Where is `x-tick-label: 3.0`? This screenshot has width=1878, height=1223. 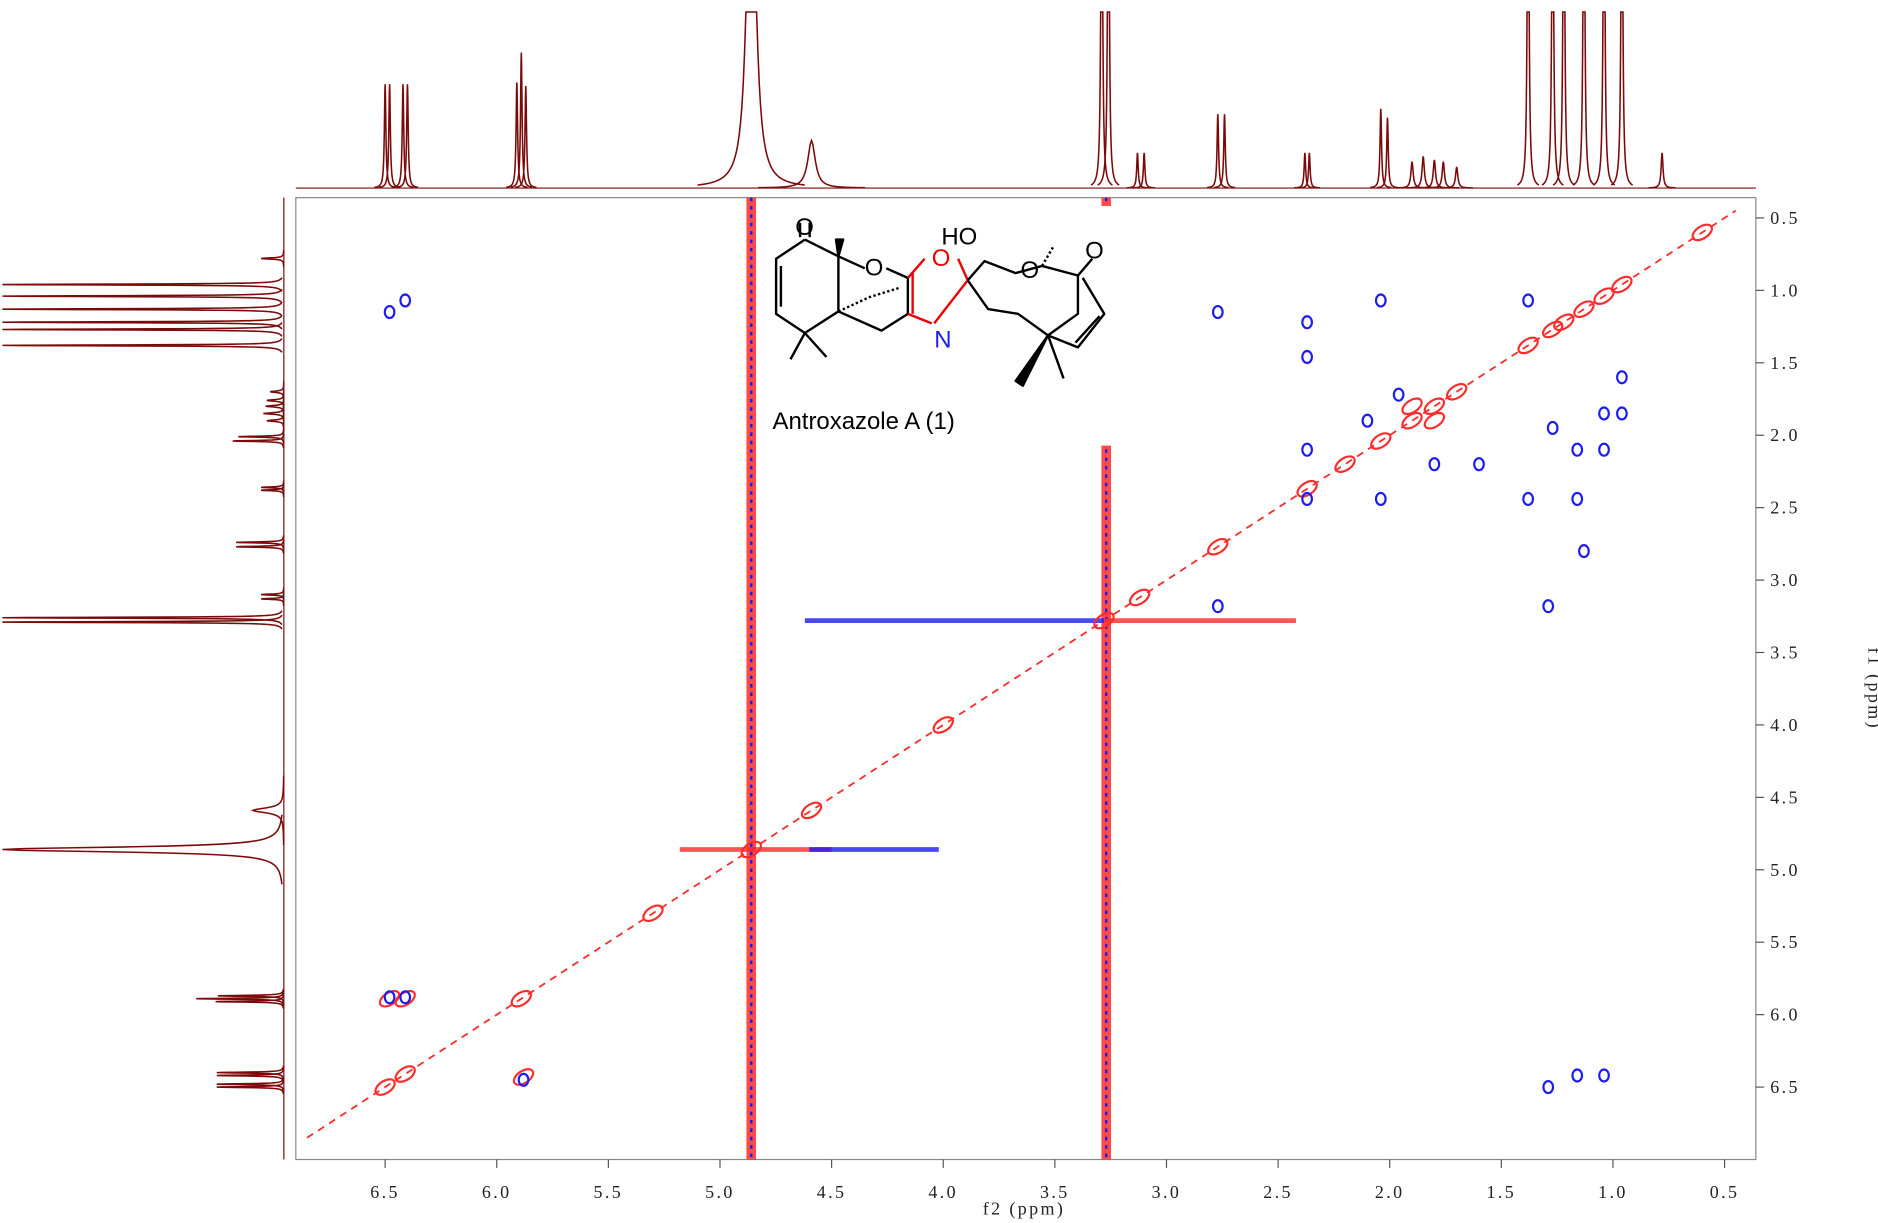 x-tick-label: 3.0 is located at coordinates (1167, 1192).